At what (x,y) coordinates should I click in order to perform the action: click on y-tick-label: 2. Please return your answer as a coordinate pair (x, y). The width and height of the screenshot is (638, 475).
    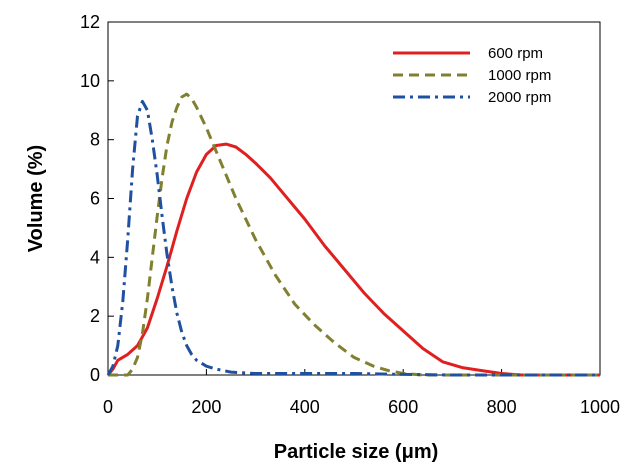
    Looking at the image, I should click on (95, 316).